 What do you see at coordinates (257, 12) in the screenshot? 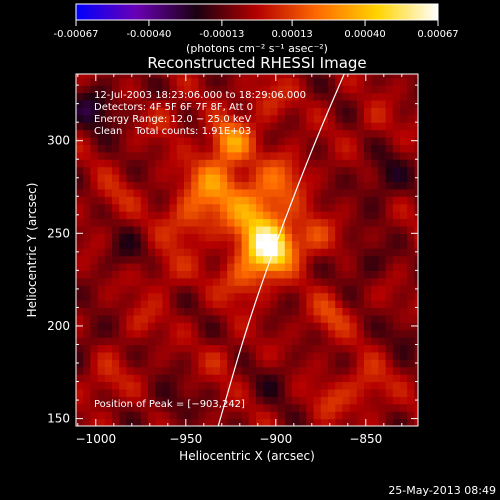
I see `colorbar-gradient` at bounding box center [257, 12].